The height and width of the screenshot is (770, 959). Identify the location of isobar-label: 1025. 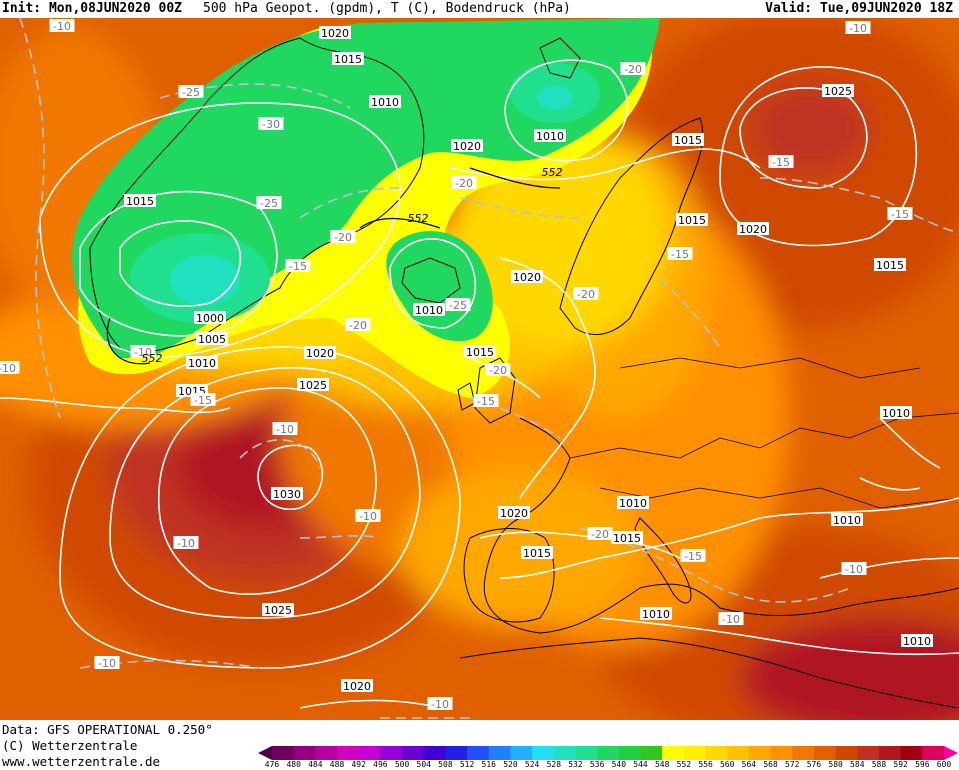
(313, 385).